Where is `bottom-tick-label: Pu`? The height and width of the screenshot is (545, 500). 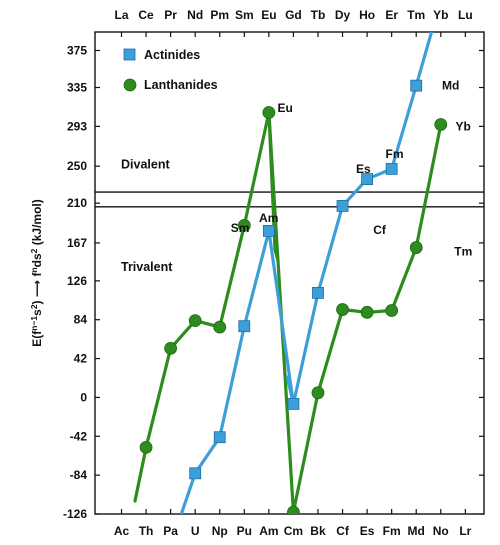
bottom-tick-label: Pu is located at coordinates (244, 531).